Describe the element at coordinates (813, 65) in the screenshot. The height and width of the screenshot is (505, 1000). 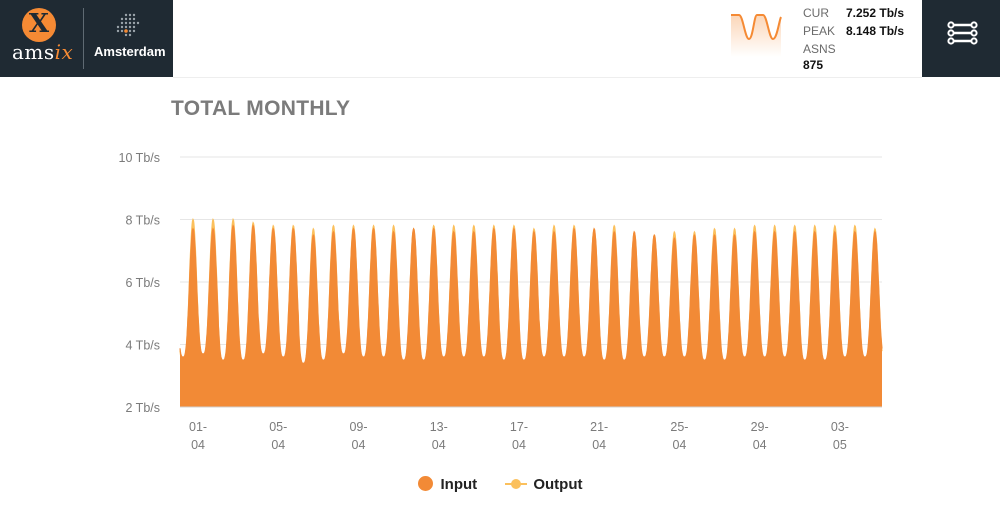
I see `asns-value: 875` at that location.